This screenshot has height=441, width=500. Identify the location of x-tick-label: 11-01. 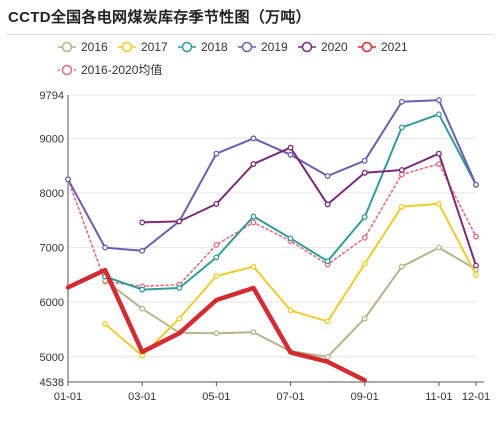
(438, 397).